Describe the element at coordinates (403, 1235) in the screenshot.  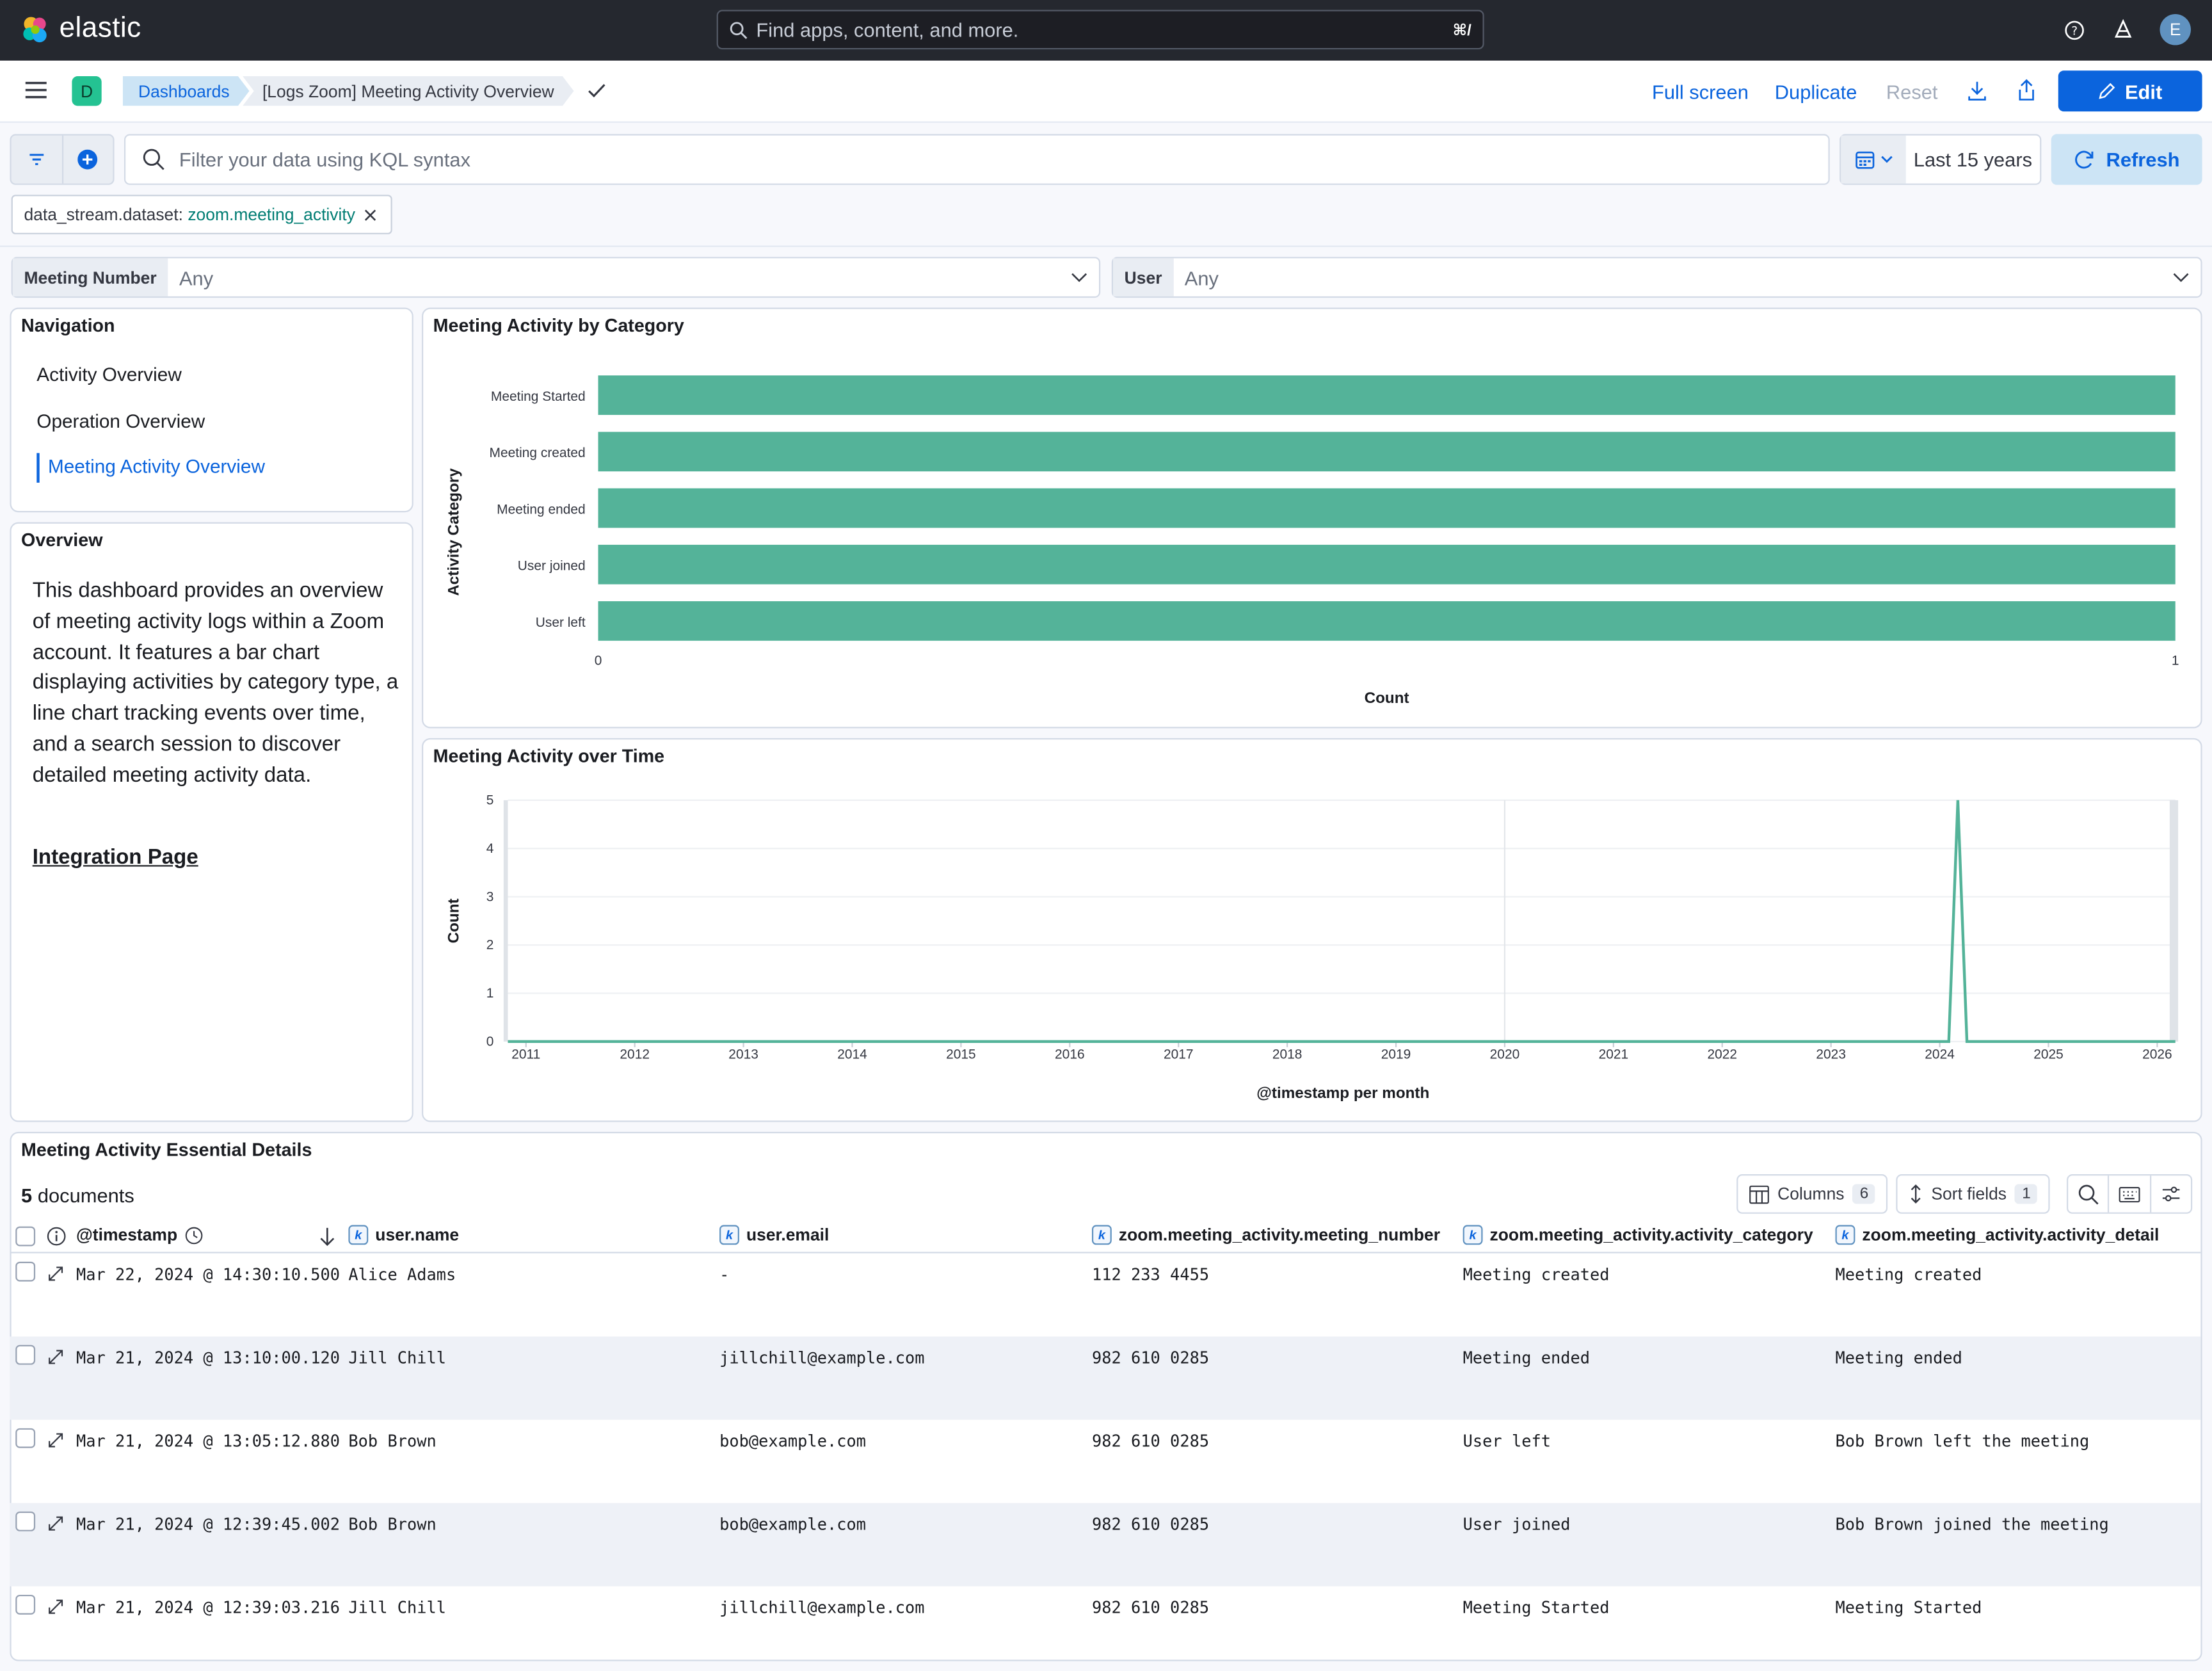
I see `column-header-user-name: k user.name` at that location.